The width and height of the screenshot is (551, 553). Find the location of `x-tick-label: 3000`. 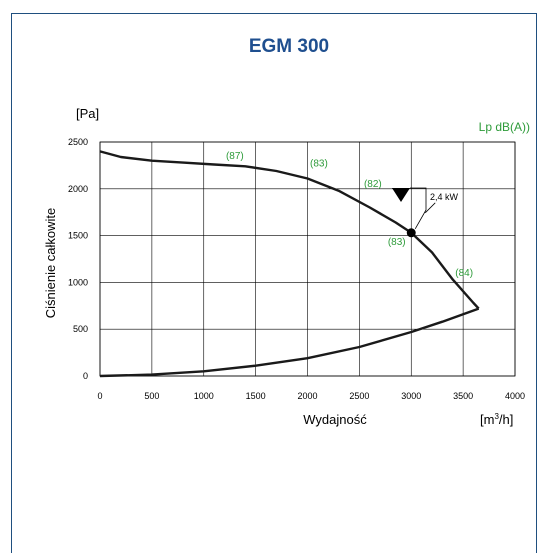

x-tick-label: 3000 is located at coordinates (411, 396).